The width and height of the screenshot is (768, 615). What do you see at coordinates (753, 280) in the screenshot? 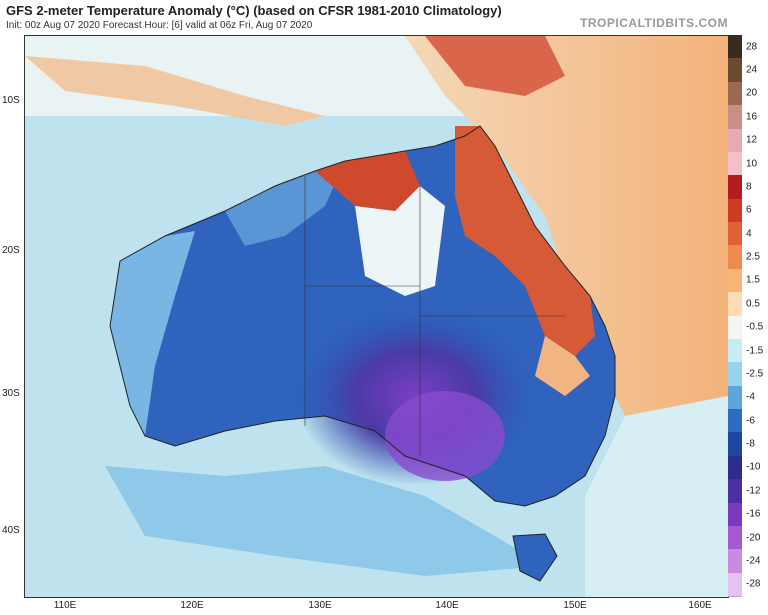
I see `colorbar-label: 1.5` at bounding box center [753, 280].